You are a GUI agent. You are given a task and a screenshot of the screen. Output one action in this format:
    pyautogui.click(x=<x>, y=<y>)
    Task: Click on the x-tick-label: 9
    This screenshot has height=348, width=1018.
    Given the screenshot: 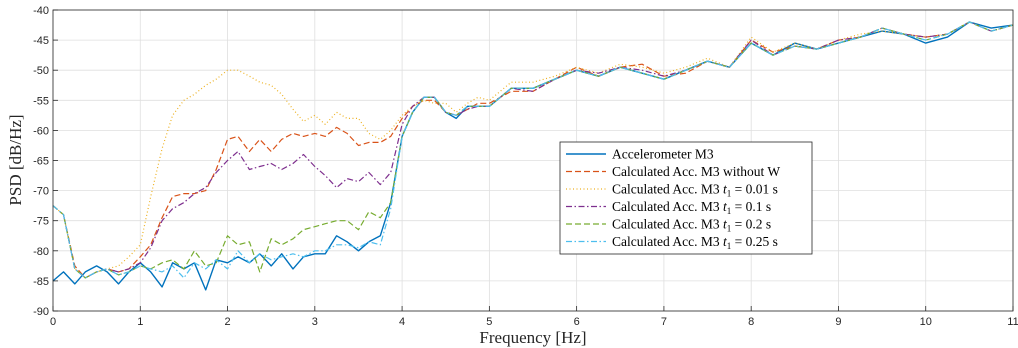 What is the action you would take?
    pyautogui.click(x=838, y=322)
    